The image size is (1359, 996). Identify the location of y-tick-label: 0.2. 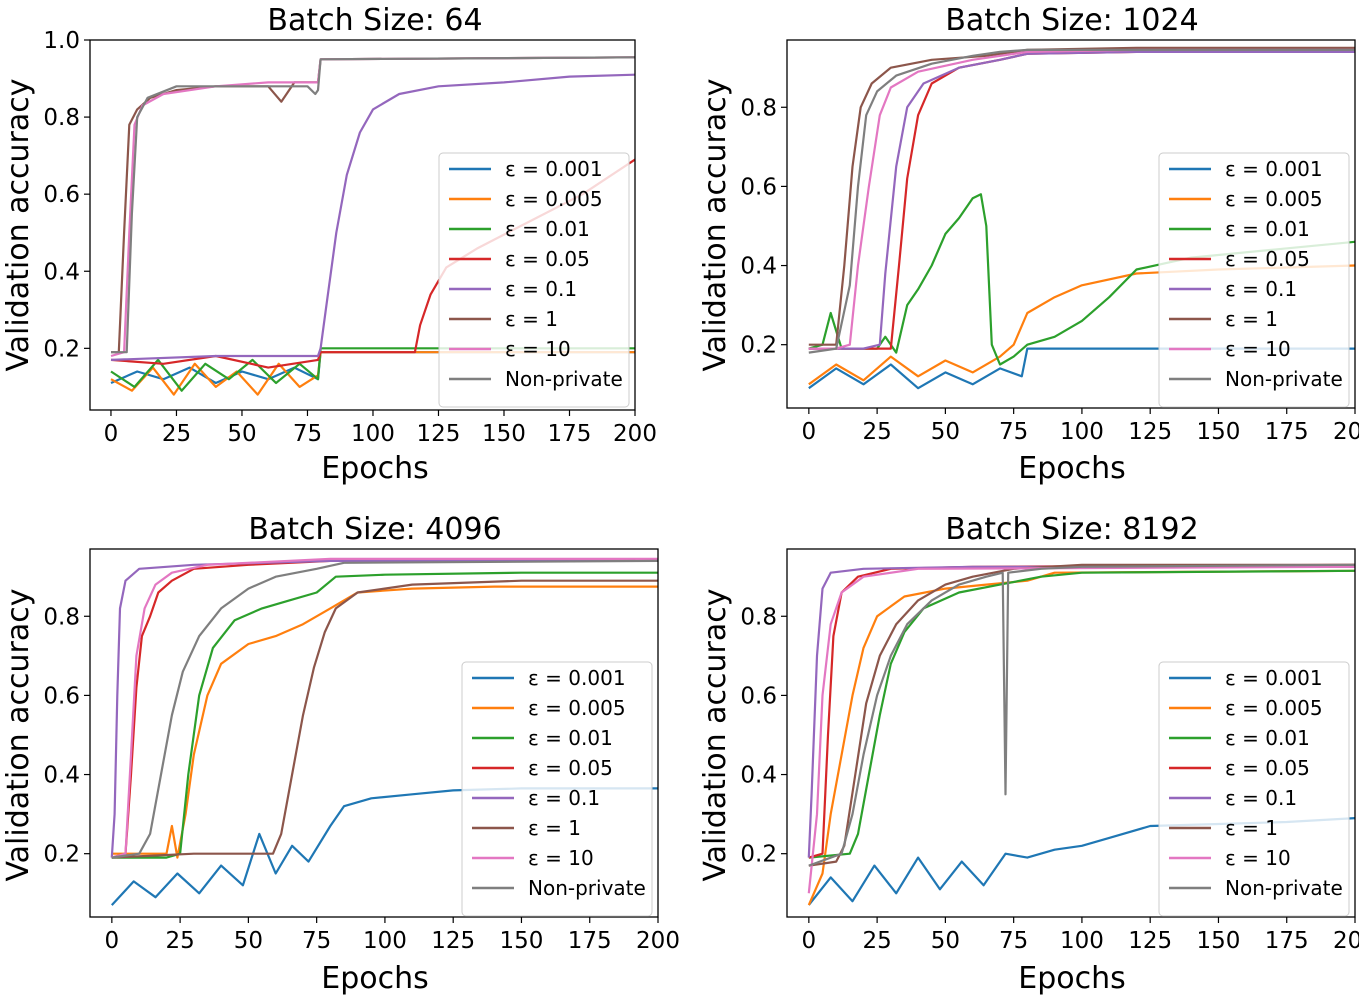
(61, 855).